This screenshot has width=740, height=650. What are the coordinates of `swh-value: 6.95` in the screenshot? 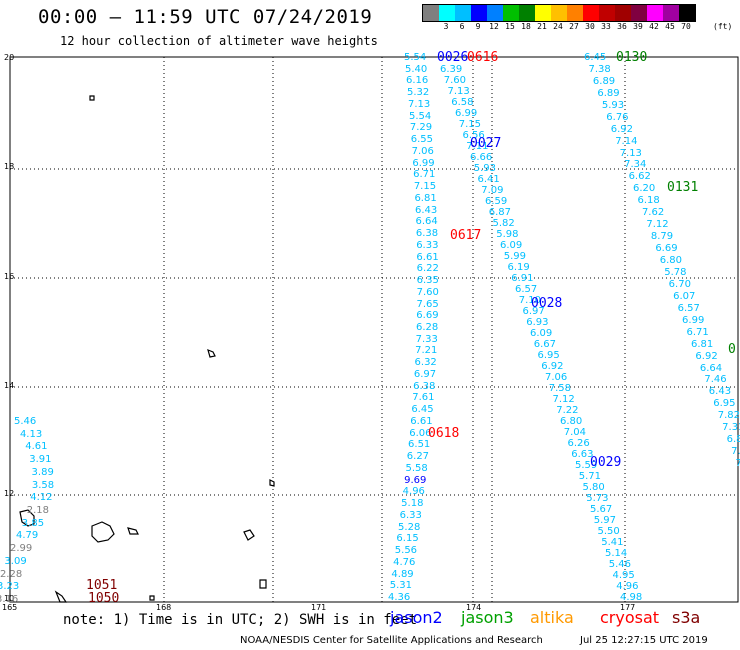 It's located at (548, 355).